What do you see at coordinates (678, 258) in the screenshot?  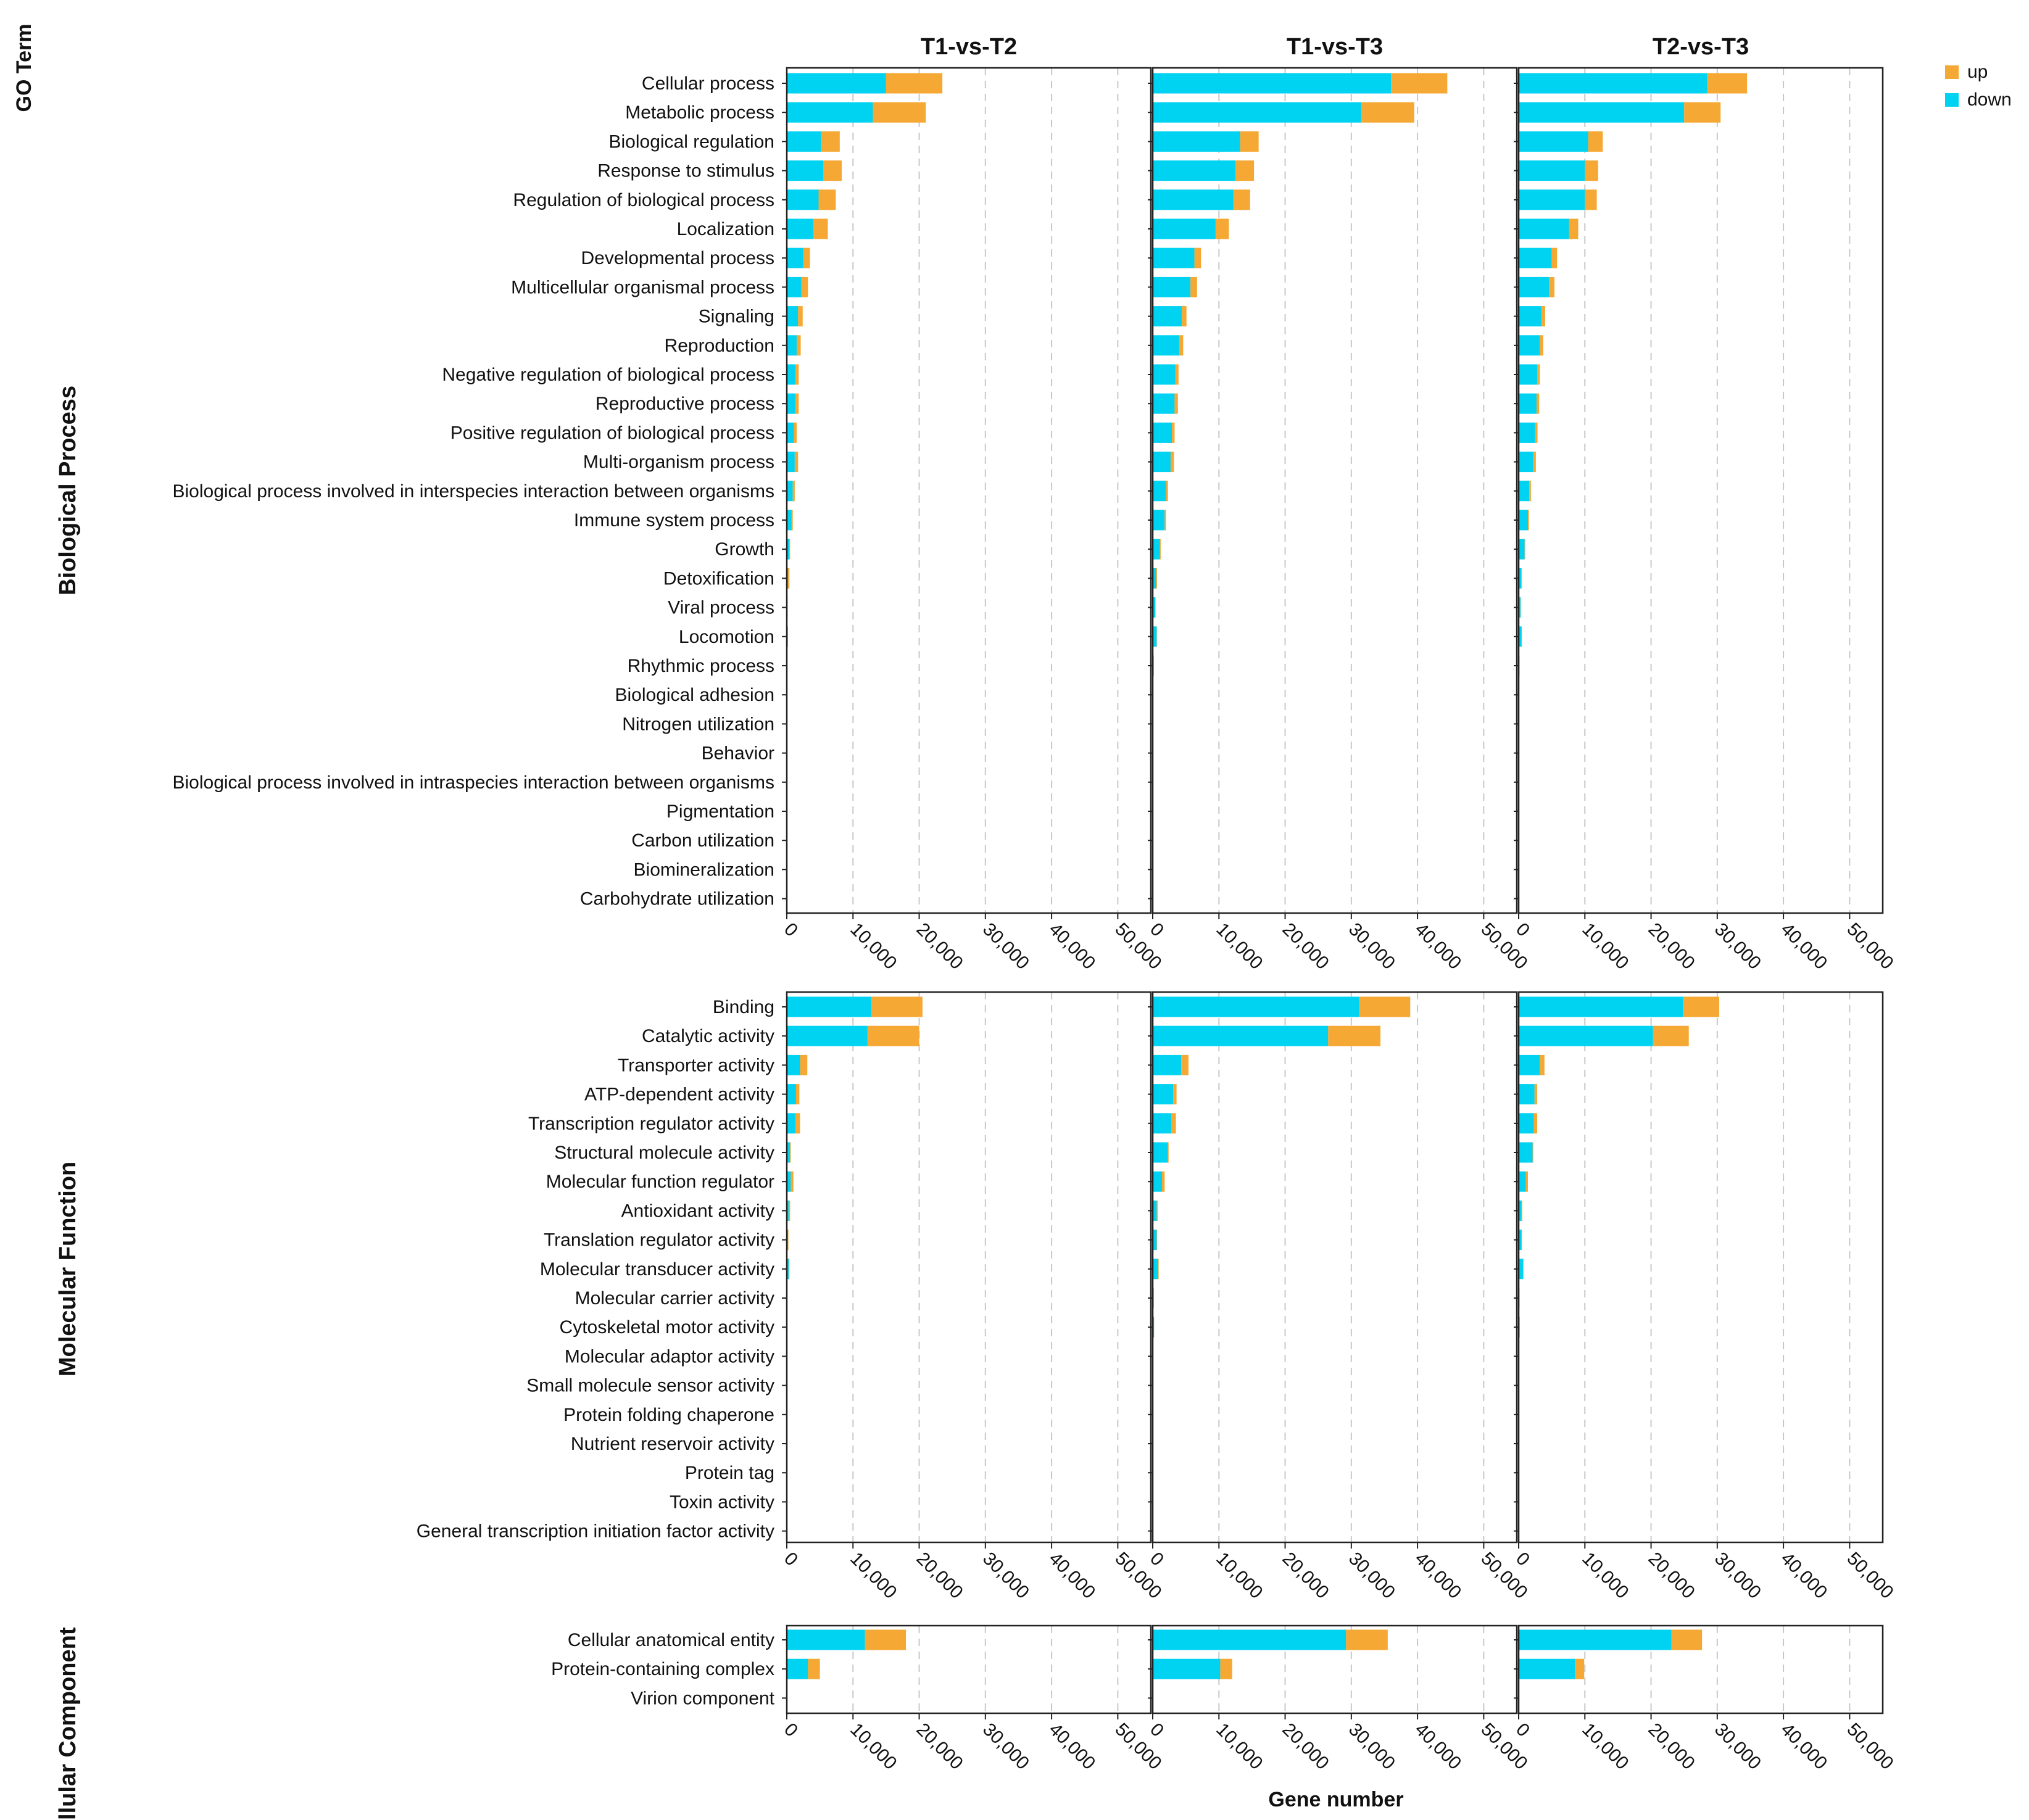 I see `term-label: Developmental process` at bounding box center [678, 258].